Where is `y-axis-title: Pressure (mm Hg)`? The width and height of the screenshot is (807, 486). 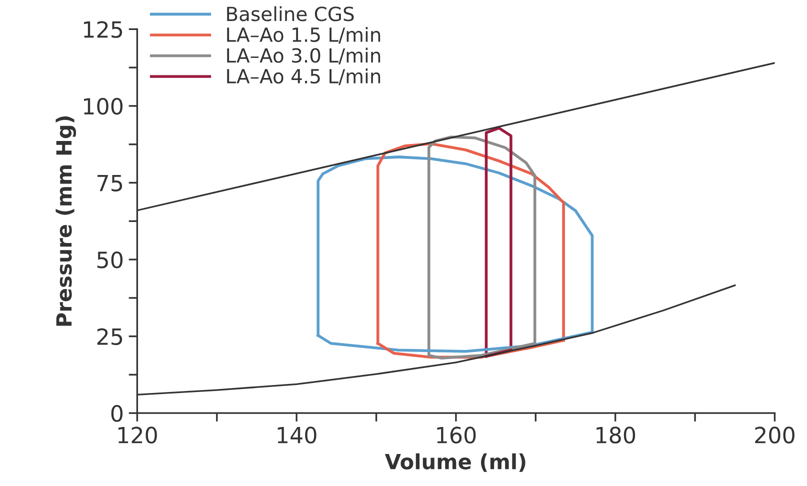 y-axis-title: Pressure (mm Hg) is located at coordinates (66, 221).